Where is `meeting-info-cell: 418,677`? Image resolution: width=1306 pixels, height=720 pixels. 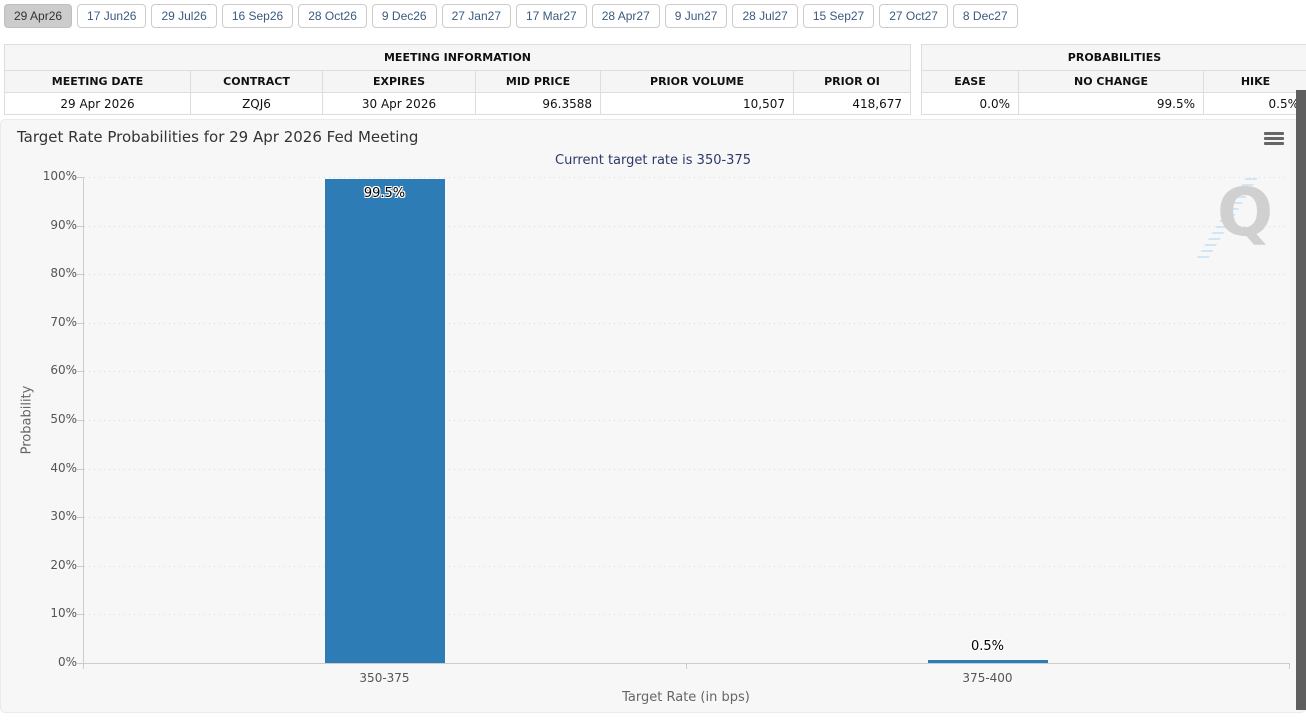
meeting-info-cell: 418,677 is located at coordinates (852, 103).